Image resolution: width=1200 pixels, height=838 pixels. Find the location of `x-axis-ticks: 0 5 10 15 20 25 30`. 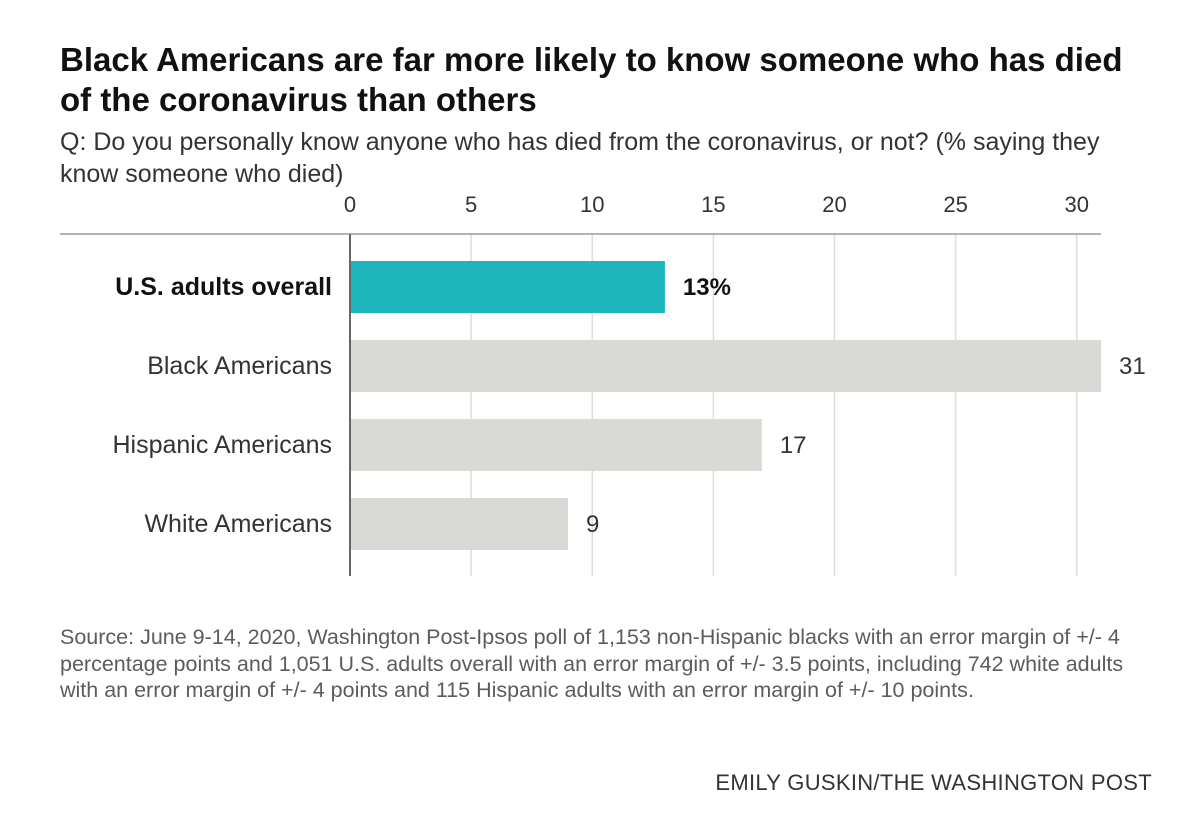

x-axis-ticks: 0 5 10 15 20 25 30 is located at coordinates (716, 204).